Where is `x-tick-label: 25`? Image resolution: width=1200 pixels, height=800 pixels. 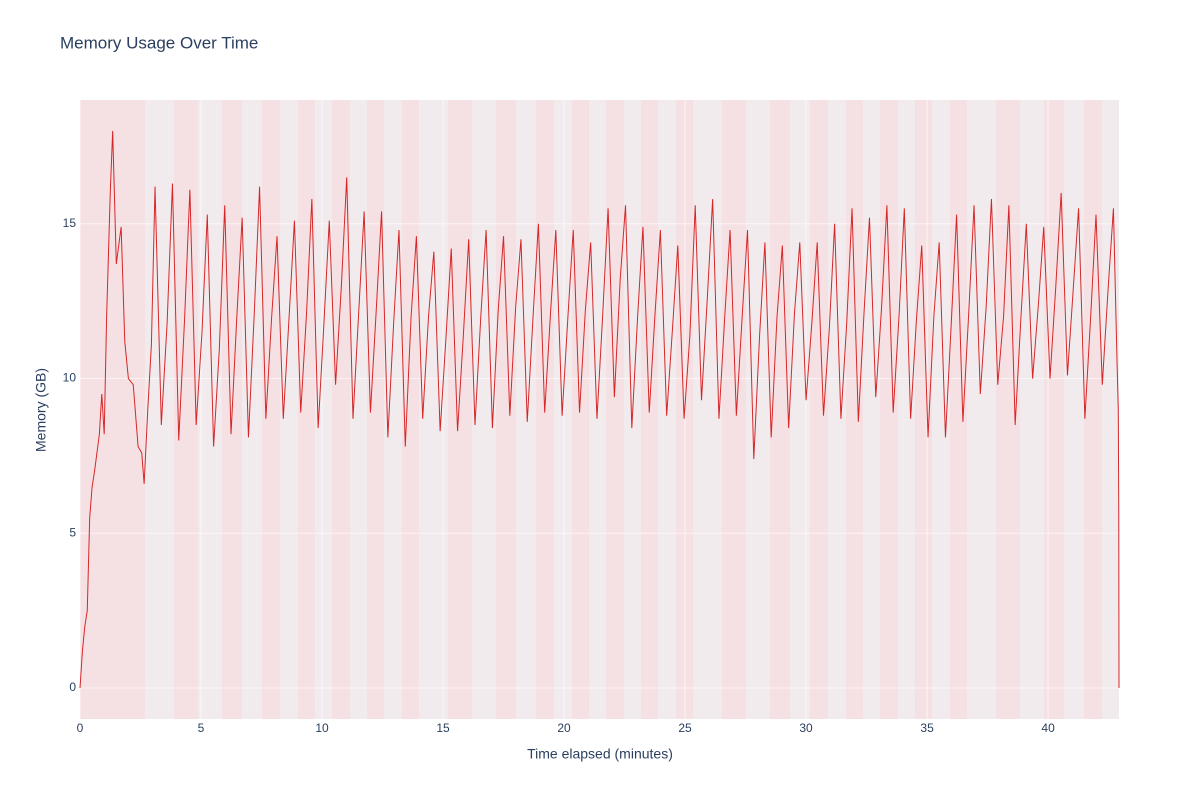 x-tick-label: 25 is located at coordinates (685, 728).